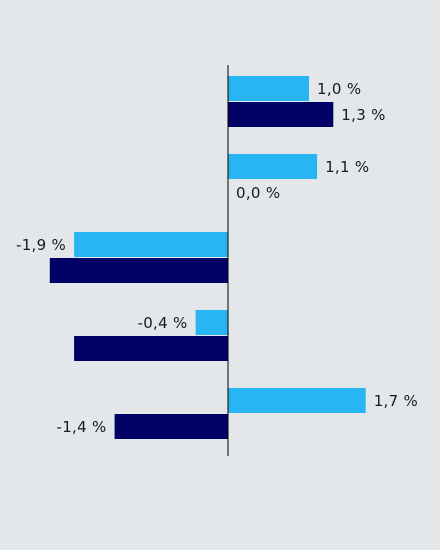 The width and height of the screenshot is (440, 550). I want to click on bar-group5-series1, so click(297, 400).